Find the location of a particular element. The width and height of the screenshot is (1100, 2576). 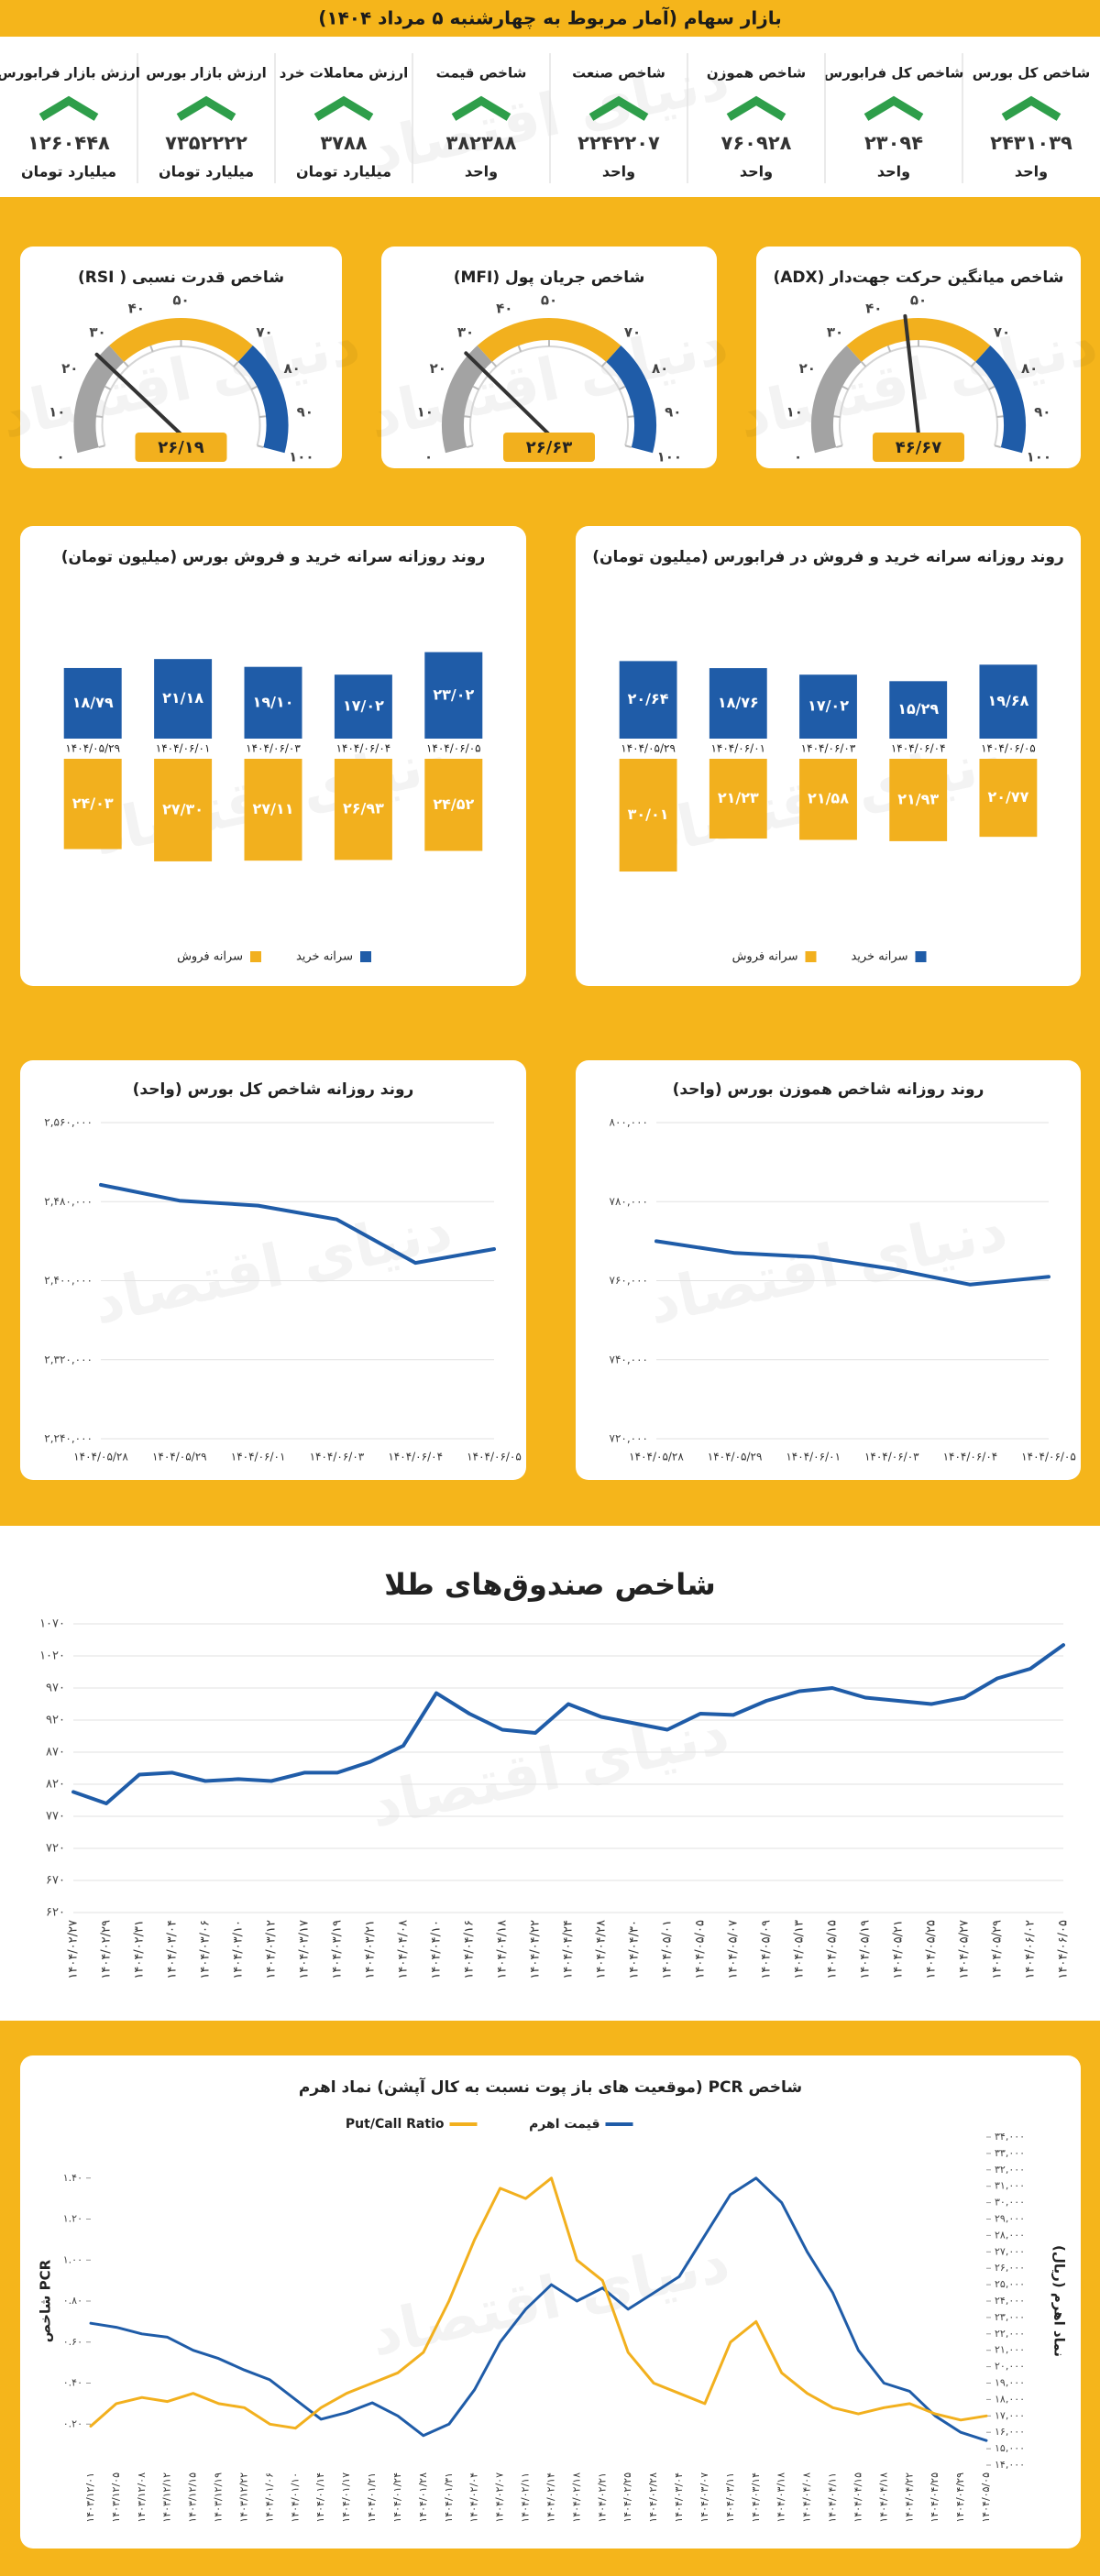

y2-tick-label: ۲۴,۰۰۰ is located at coordinates (1010, 2301).